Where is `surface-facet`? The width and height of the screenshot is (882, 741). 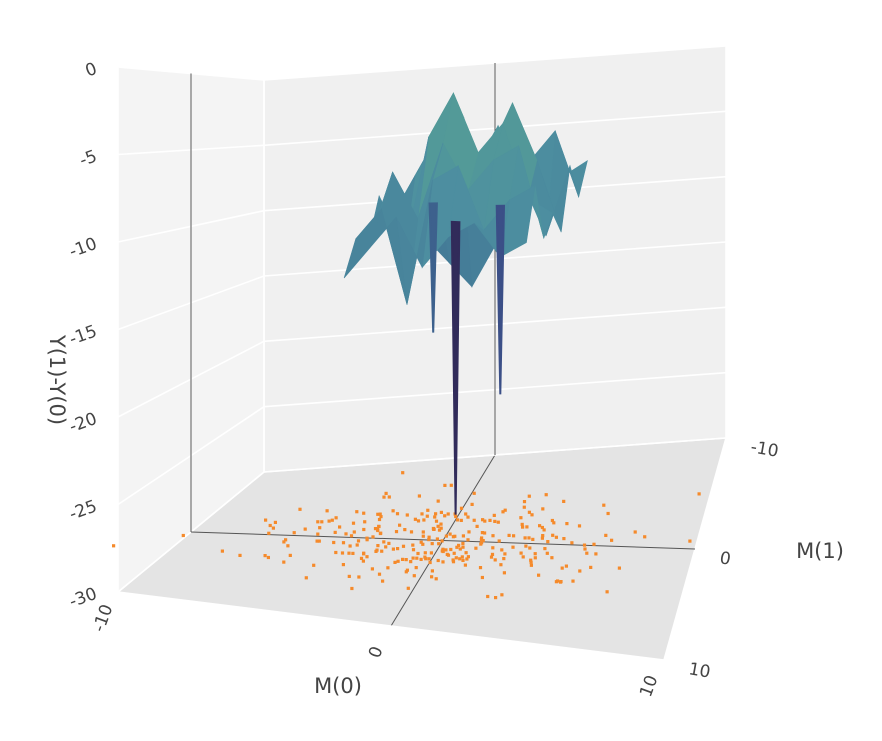
surface-facet is located at coordinates (362, 243).